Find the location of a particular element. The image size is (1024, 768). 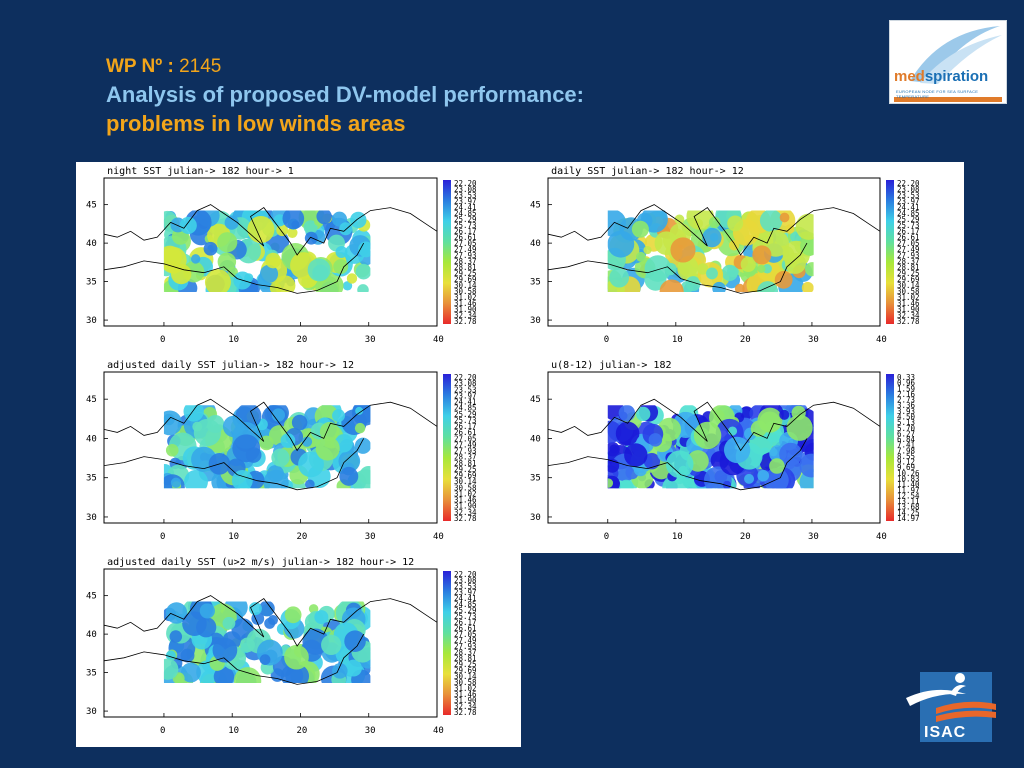

colorbar-label: 11.40 is located at coordinates (908, 484).